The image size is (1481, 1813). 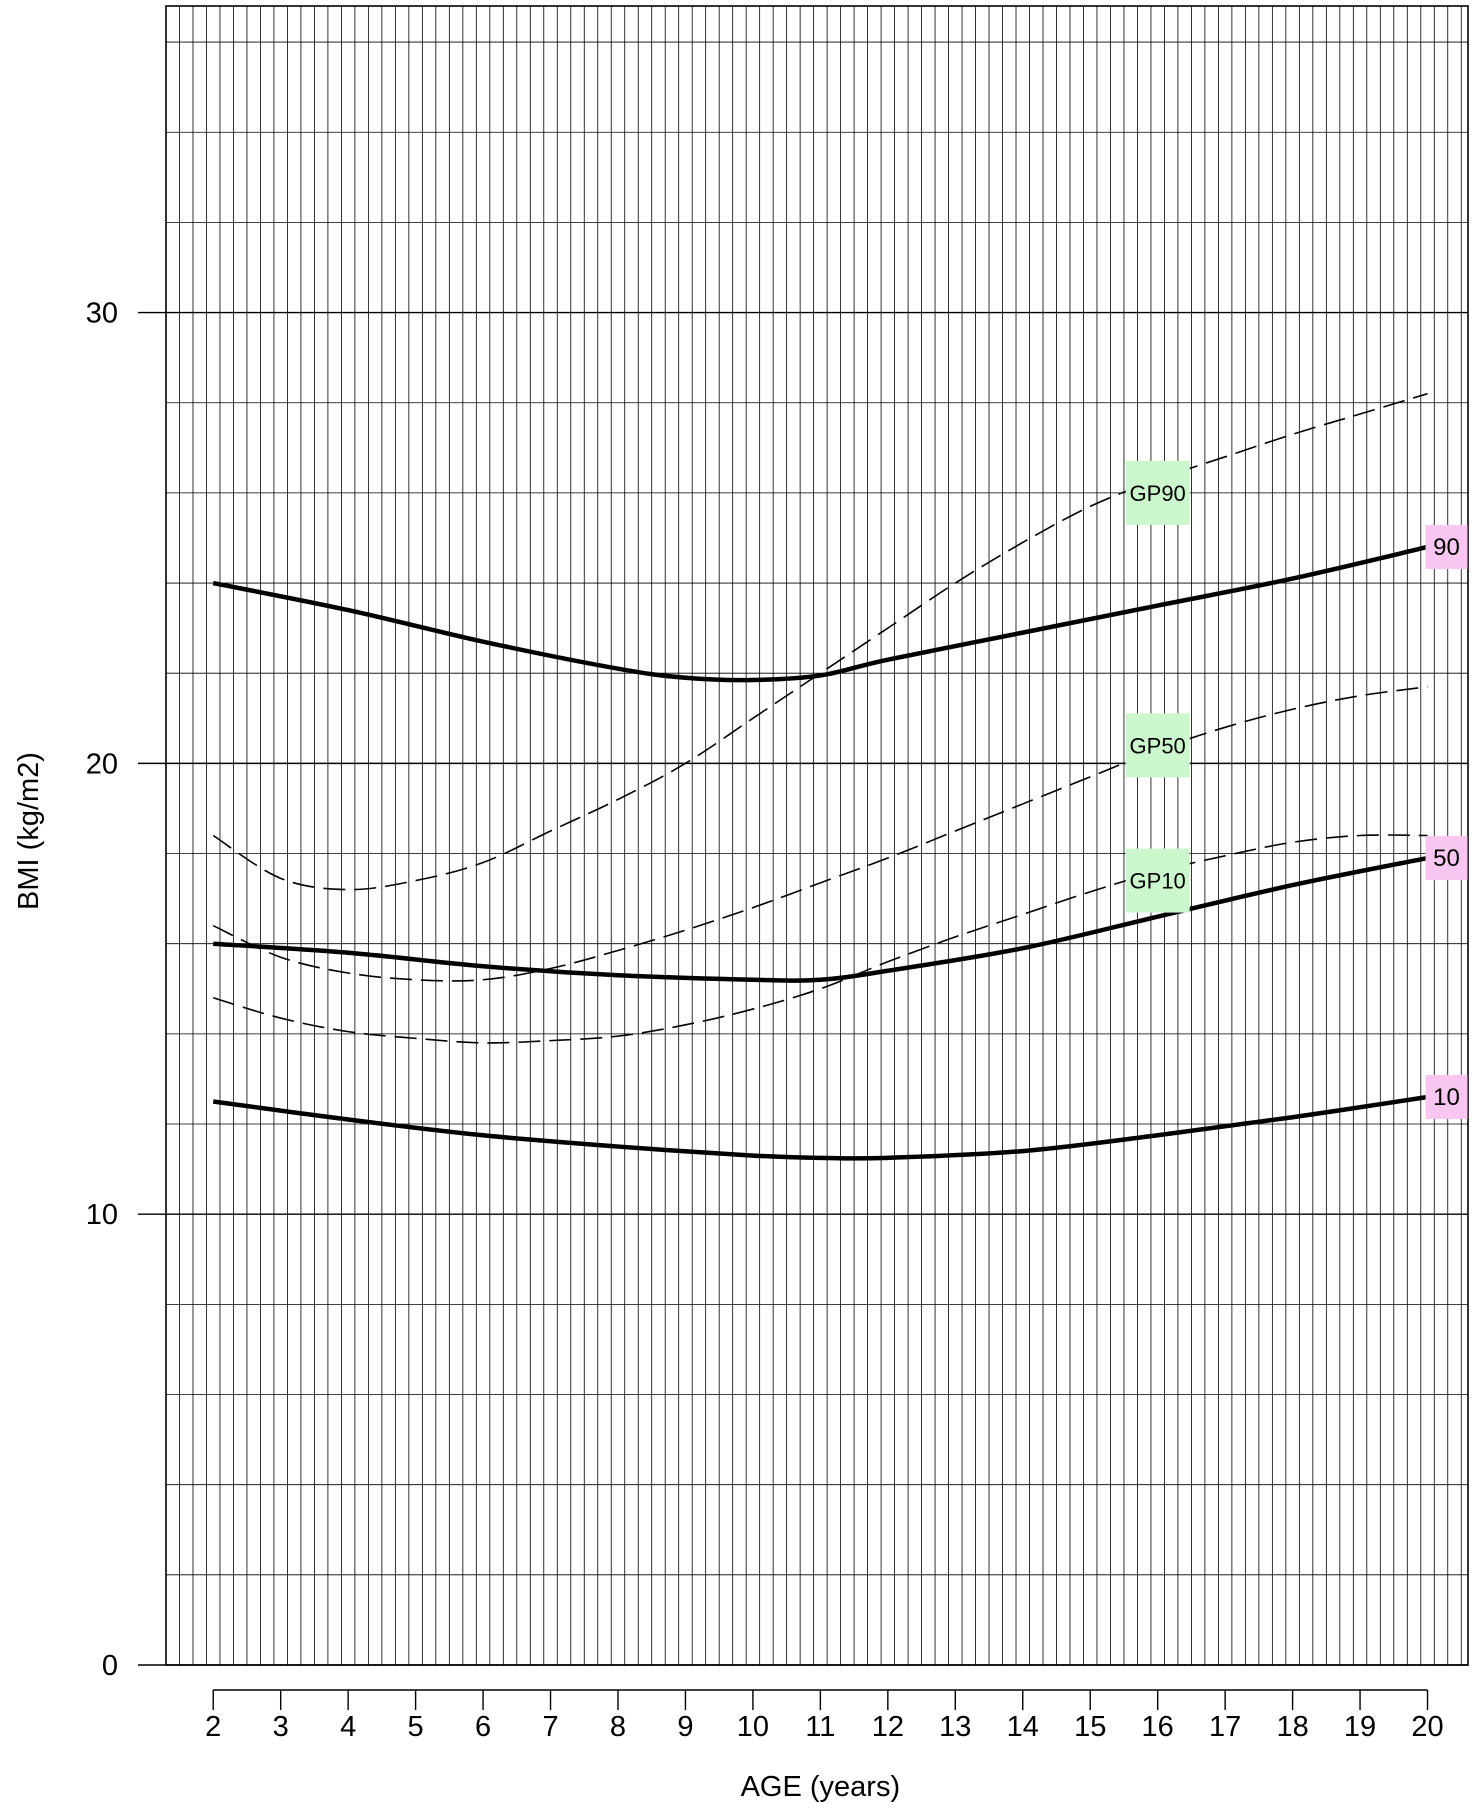 I want to click on reference-label-gp90-bg, so click(x=1157, y=492).